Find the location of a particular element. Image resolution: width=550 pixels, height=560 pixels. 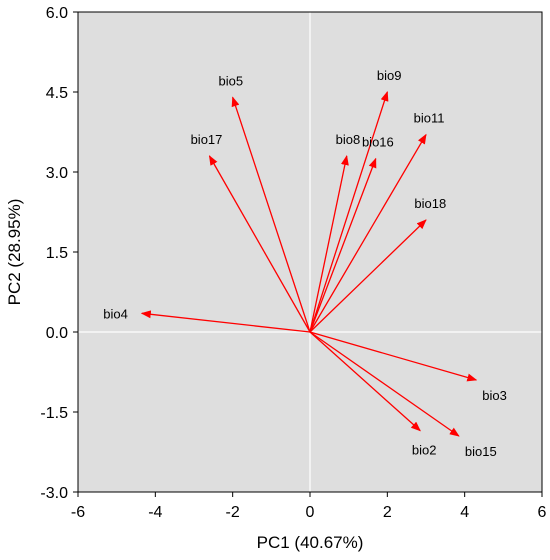

vector-arrow-bio4 is located at coordinates (225, 321).